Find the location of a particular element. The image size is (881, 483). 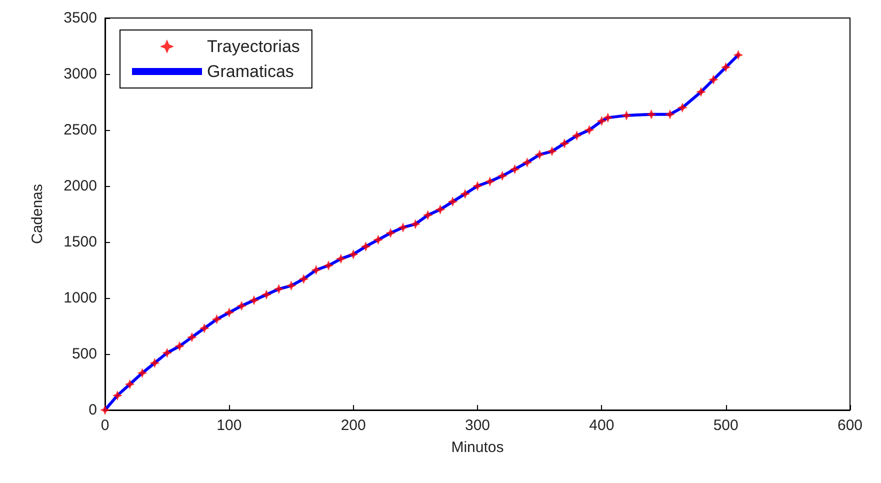

y-tick-label: 1000 is located at coordinates (80, 298).